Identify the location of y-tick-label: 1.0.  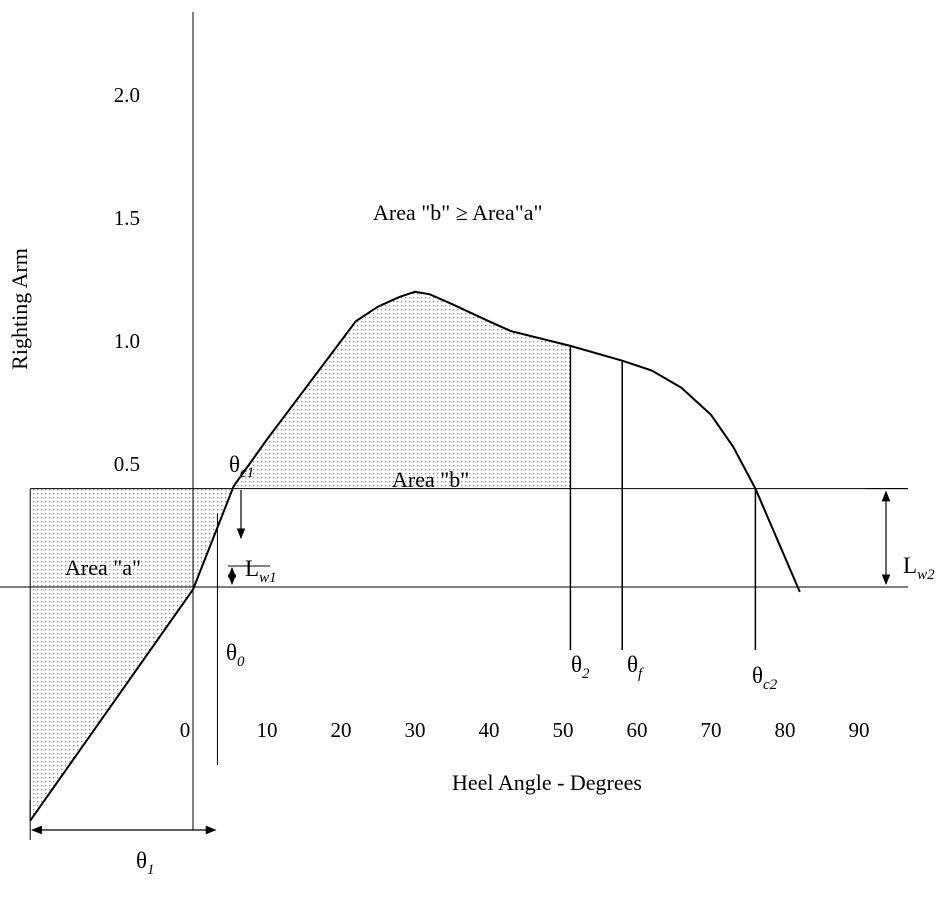
(127, 341).